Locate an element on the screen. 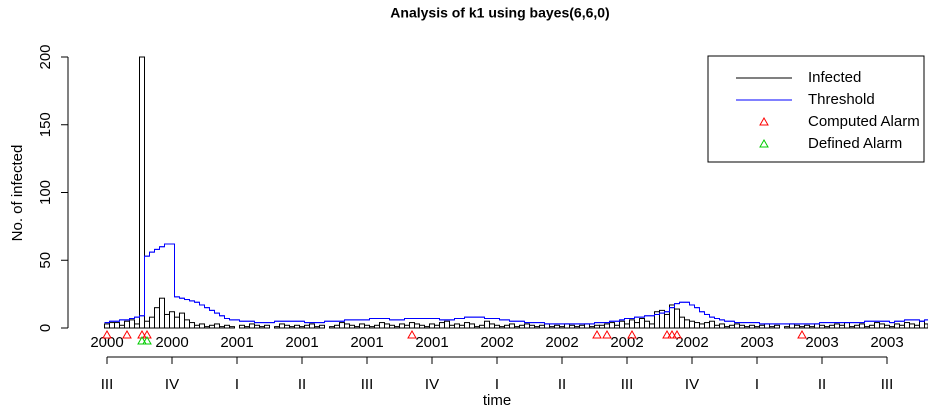 Image resolution: width=928 pixels, height=412 pixels. x-tick-label: 2000 is located at coordinates (106, 342).